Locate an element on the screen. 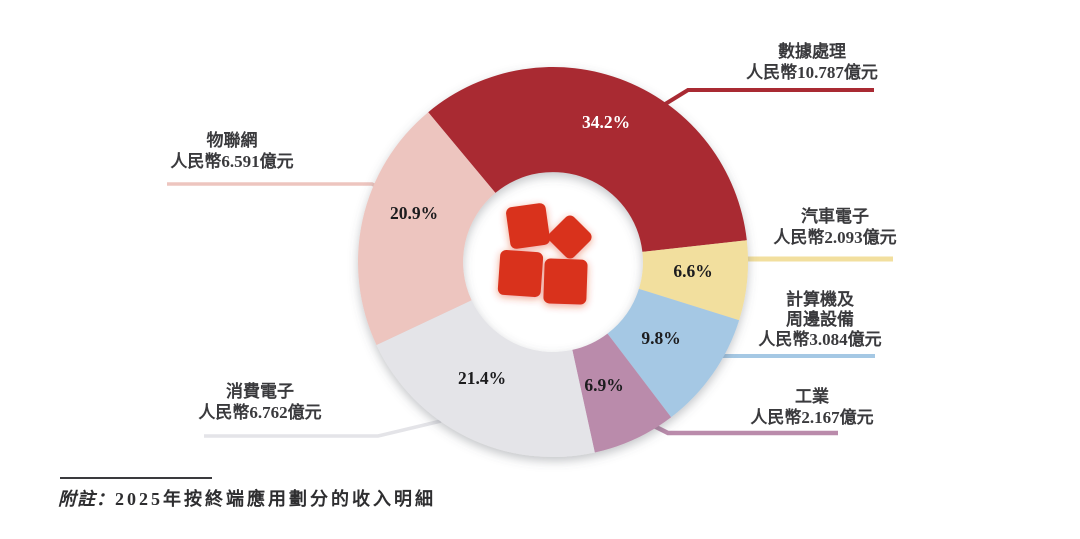 Image resolution: width=1080 pixels, height=539 pixels. callout-data-processing: 數據處理 人民幣10.787億元 is located at coordinates (812, 62).